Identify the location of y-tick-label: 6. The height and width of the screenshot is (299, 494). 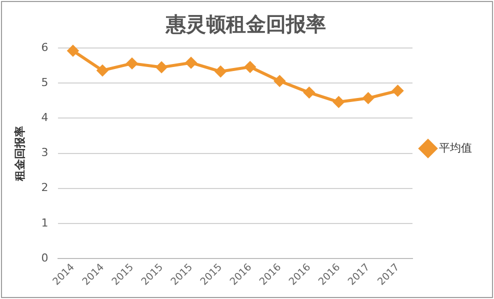
(44, 47).